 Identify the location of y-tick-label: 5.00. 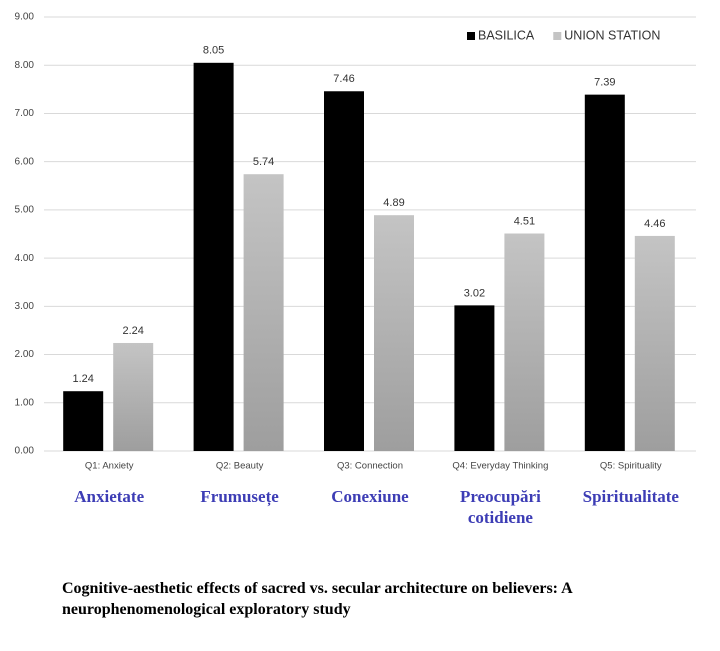
(25, 210).